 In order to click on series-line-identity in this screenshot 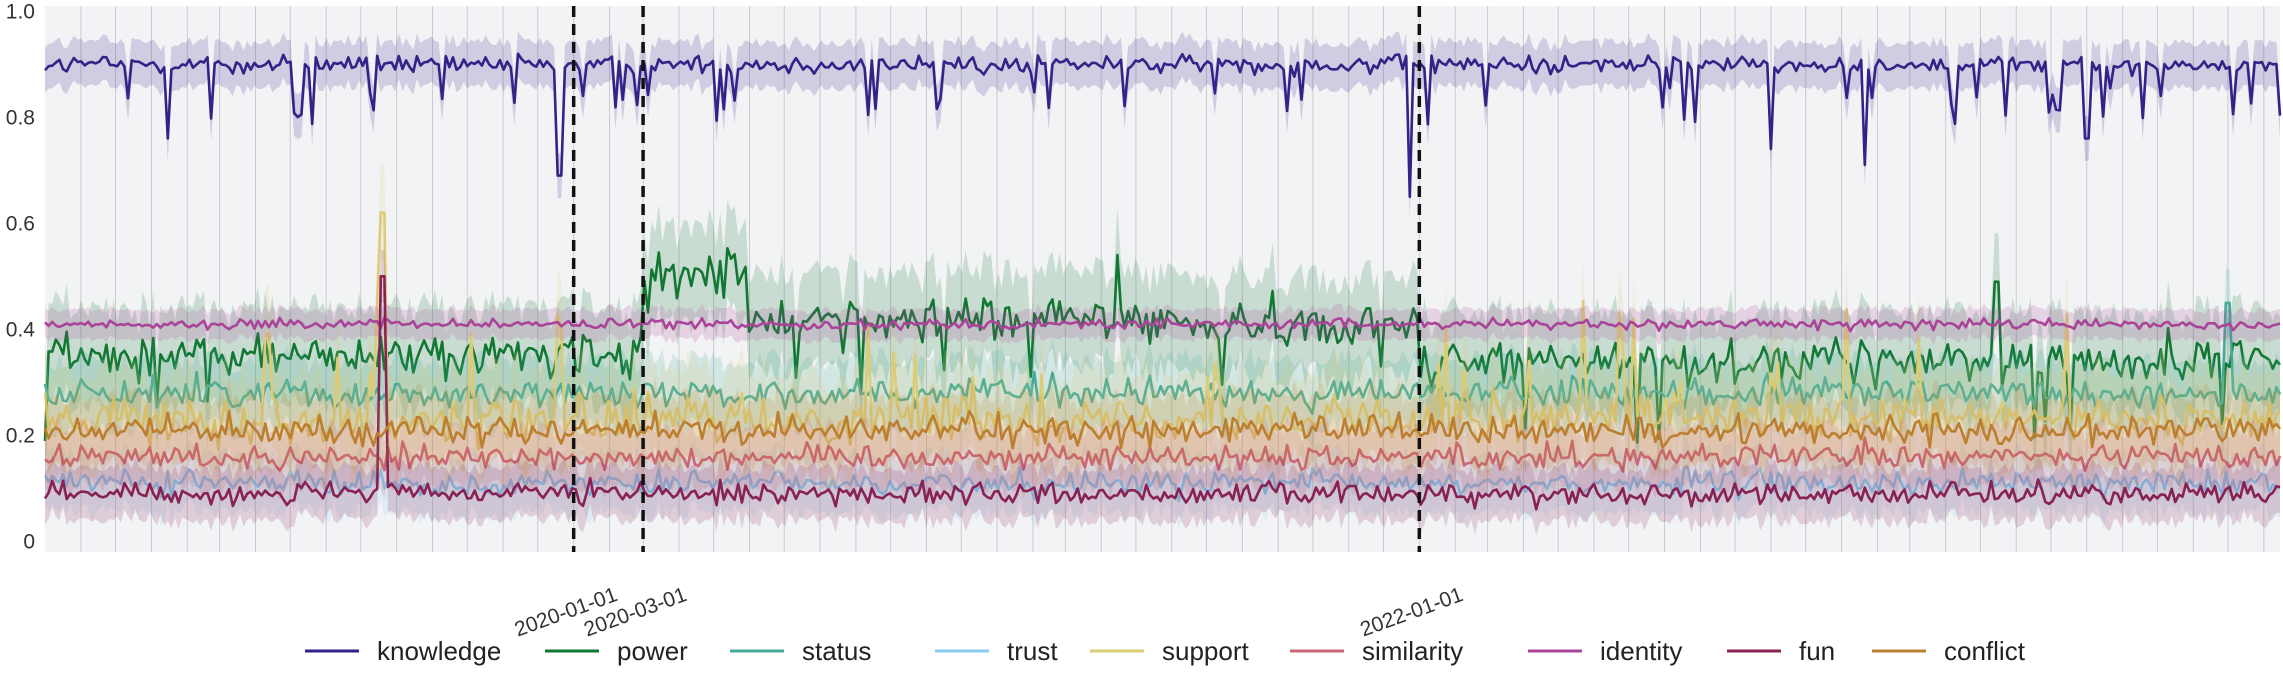, I will do `click(1162, 324)`.